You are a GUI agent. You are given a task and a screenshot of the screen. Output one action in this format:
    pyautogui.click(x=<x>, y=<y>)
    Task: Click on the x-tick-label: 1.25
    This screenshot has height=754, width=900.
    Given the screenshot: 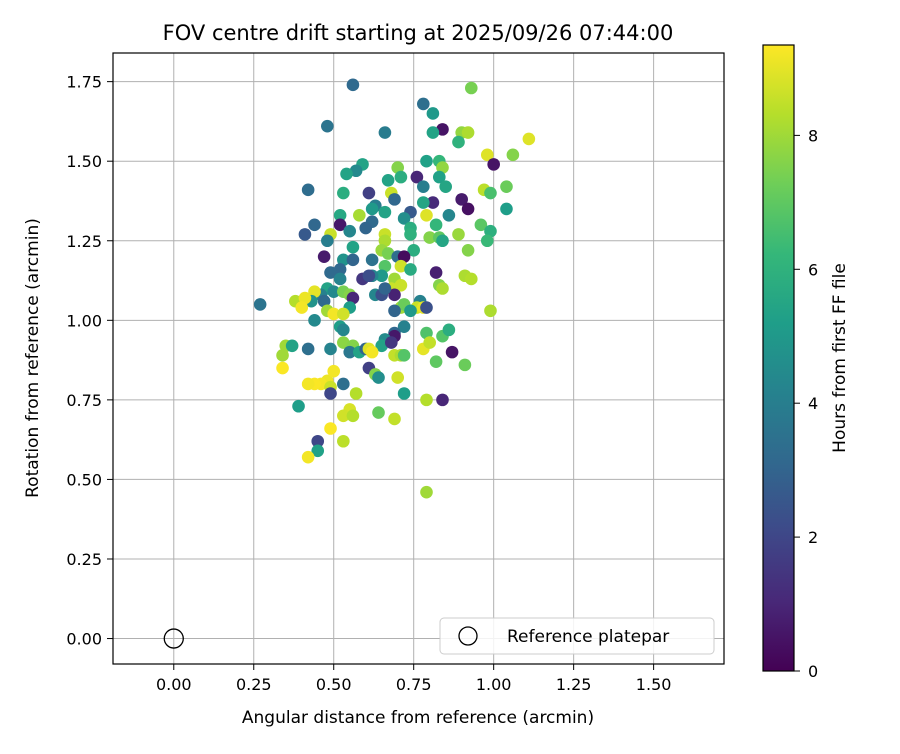 What is the action you would take?
    pyautogui.click(x=574, y=684)
    